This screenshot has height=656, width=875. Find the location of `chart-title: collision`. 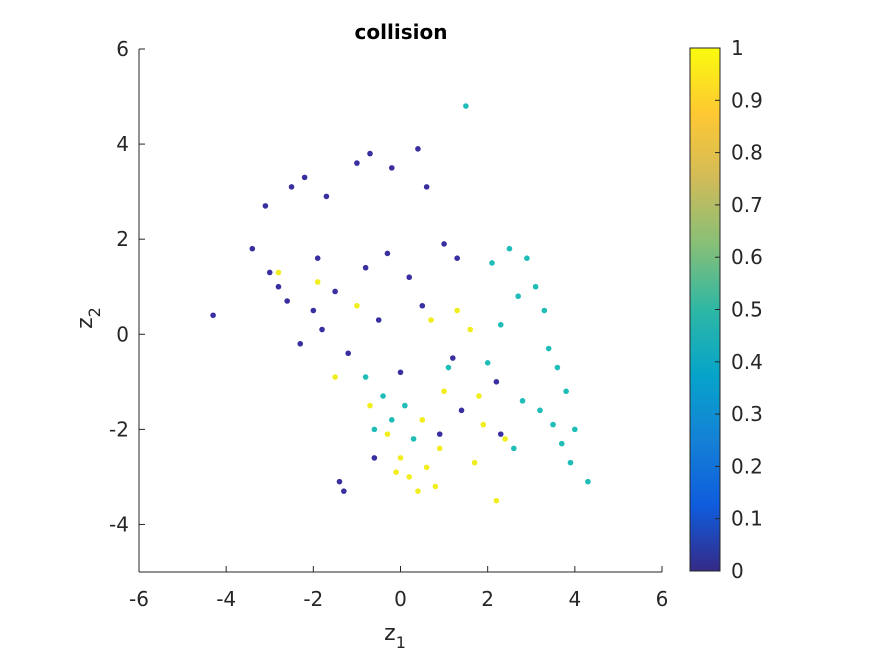

chart-title: collision is located at coordinates (401, 32).